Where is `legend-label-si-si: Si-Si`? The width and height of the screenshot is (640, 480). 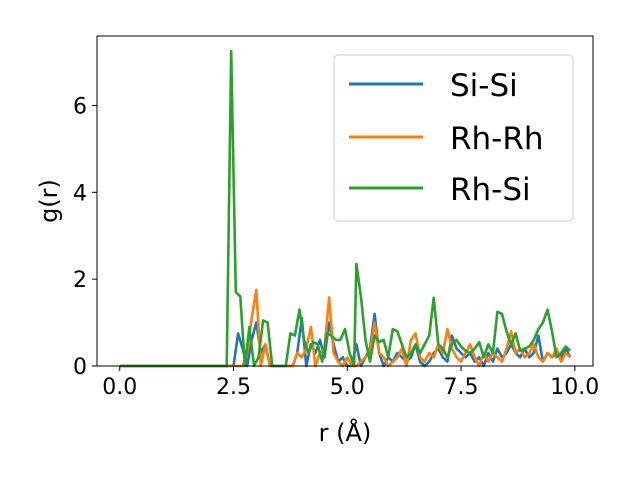 legend-label-si-si: Si-Si is located at coordinates (484, 86).